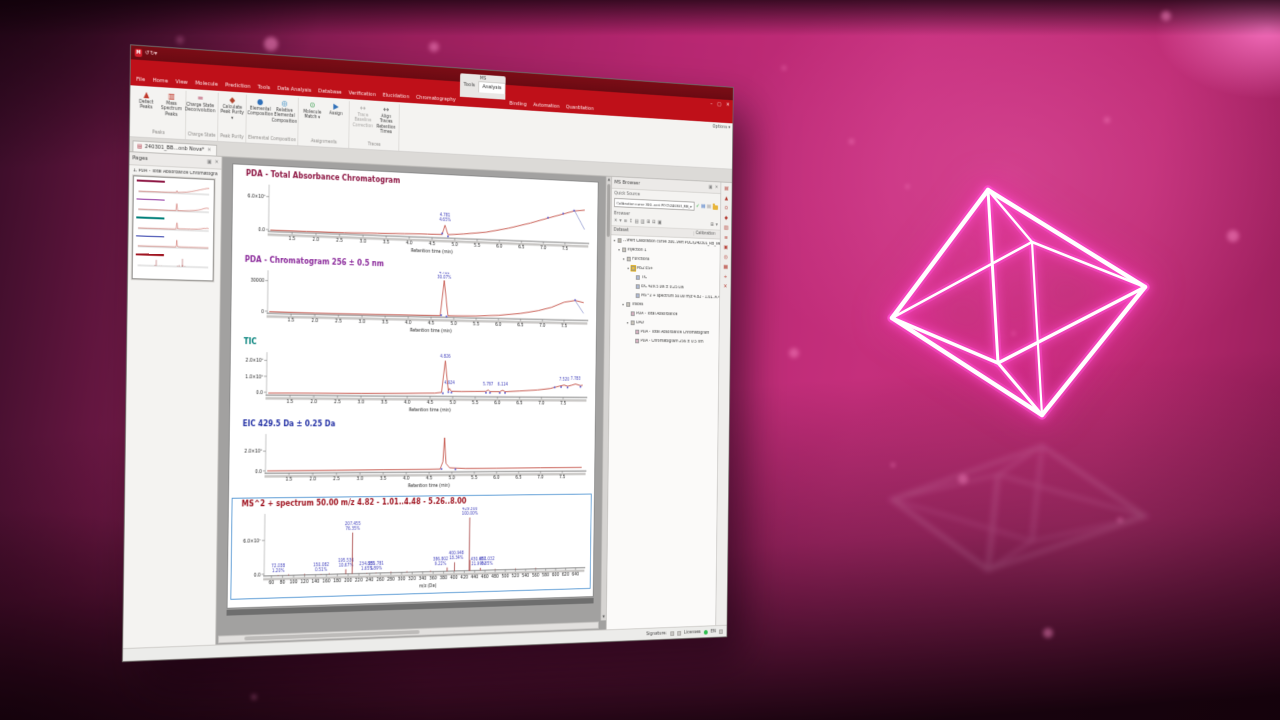 The height and width of the screenshot is (720, 1280). Describe the element at coordinates (608, 210) in the screenshot. I see `vertical-scroll-thumb` at that location.